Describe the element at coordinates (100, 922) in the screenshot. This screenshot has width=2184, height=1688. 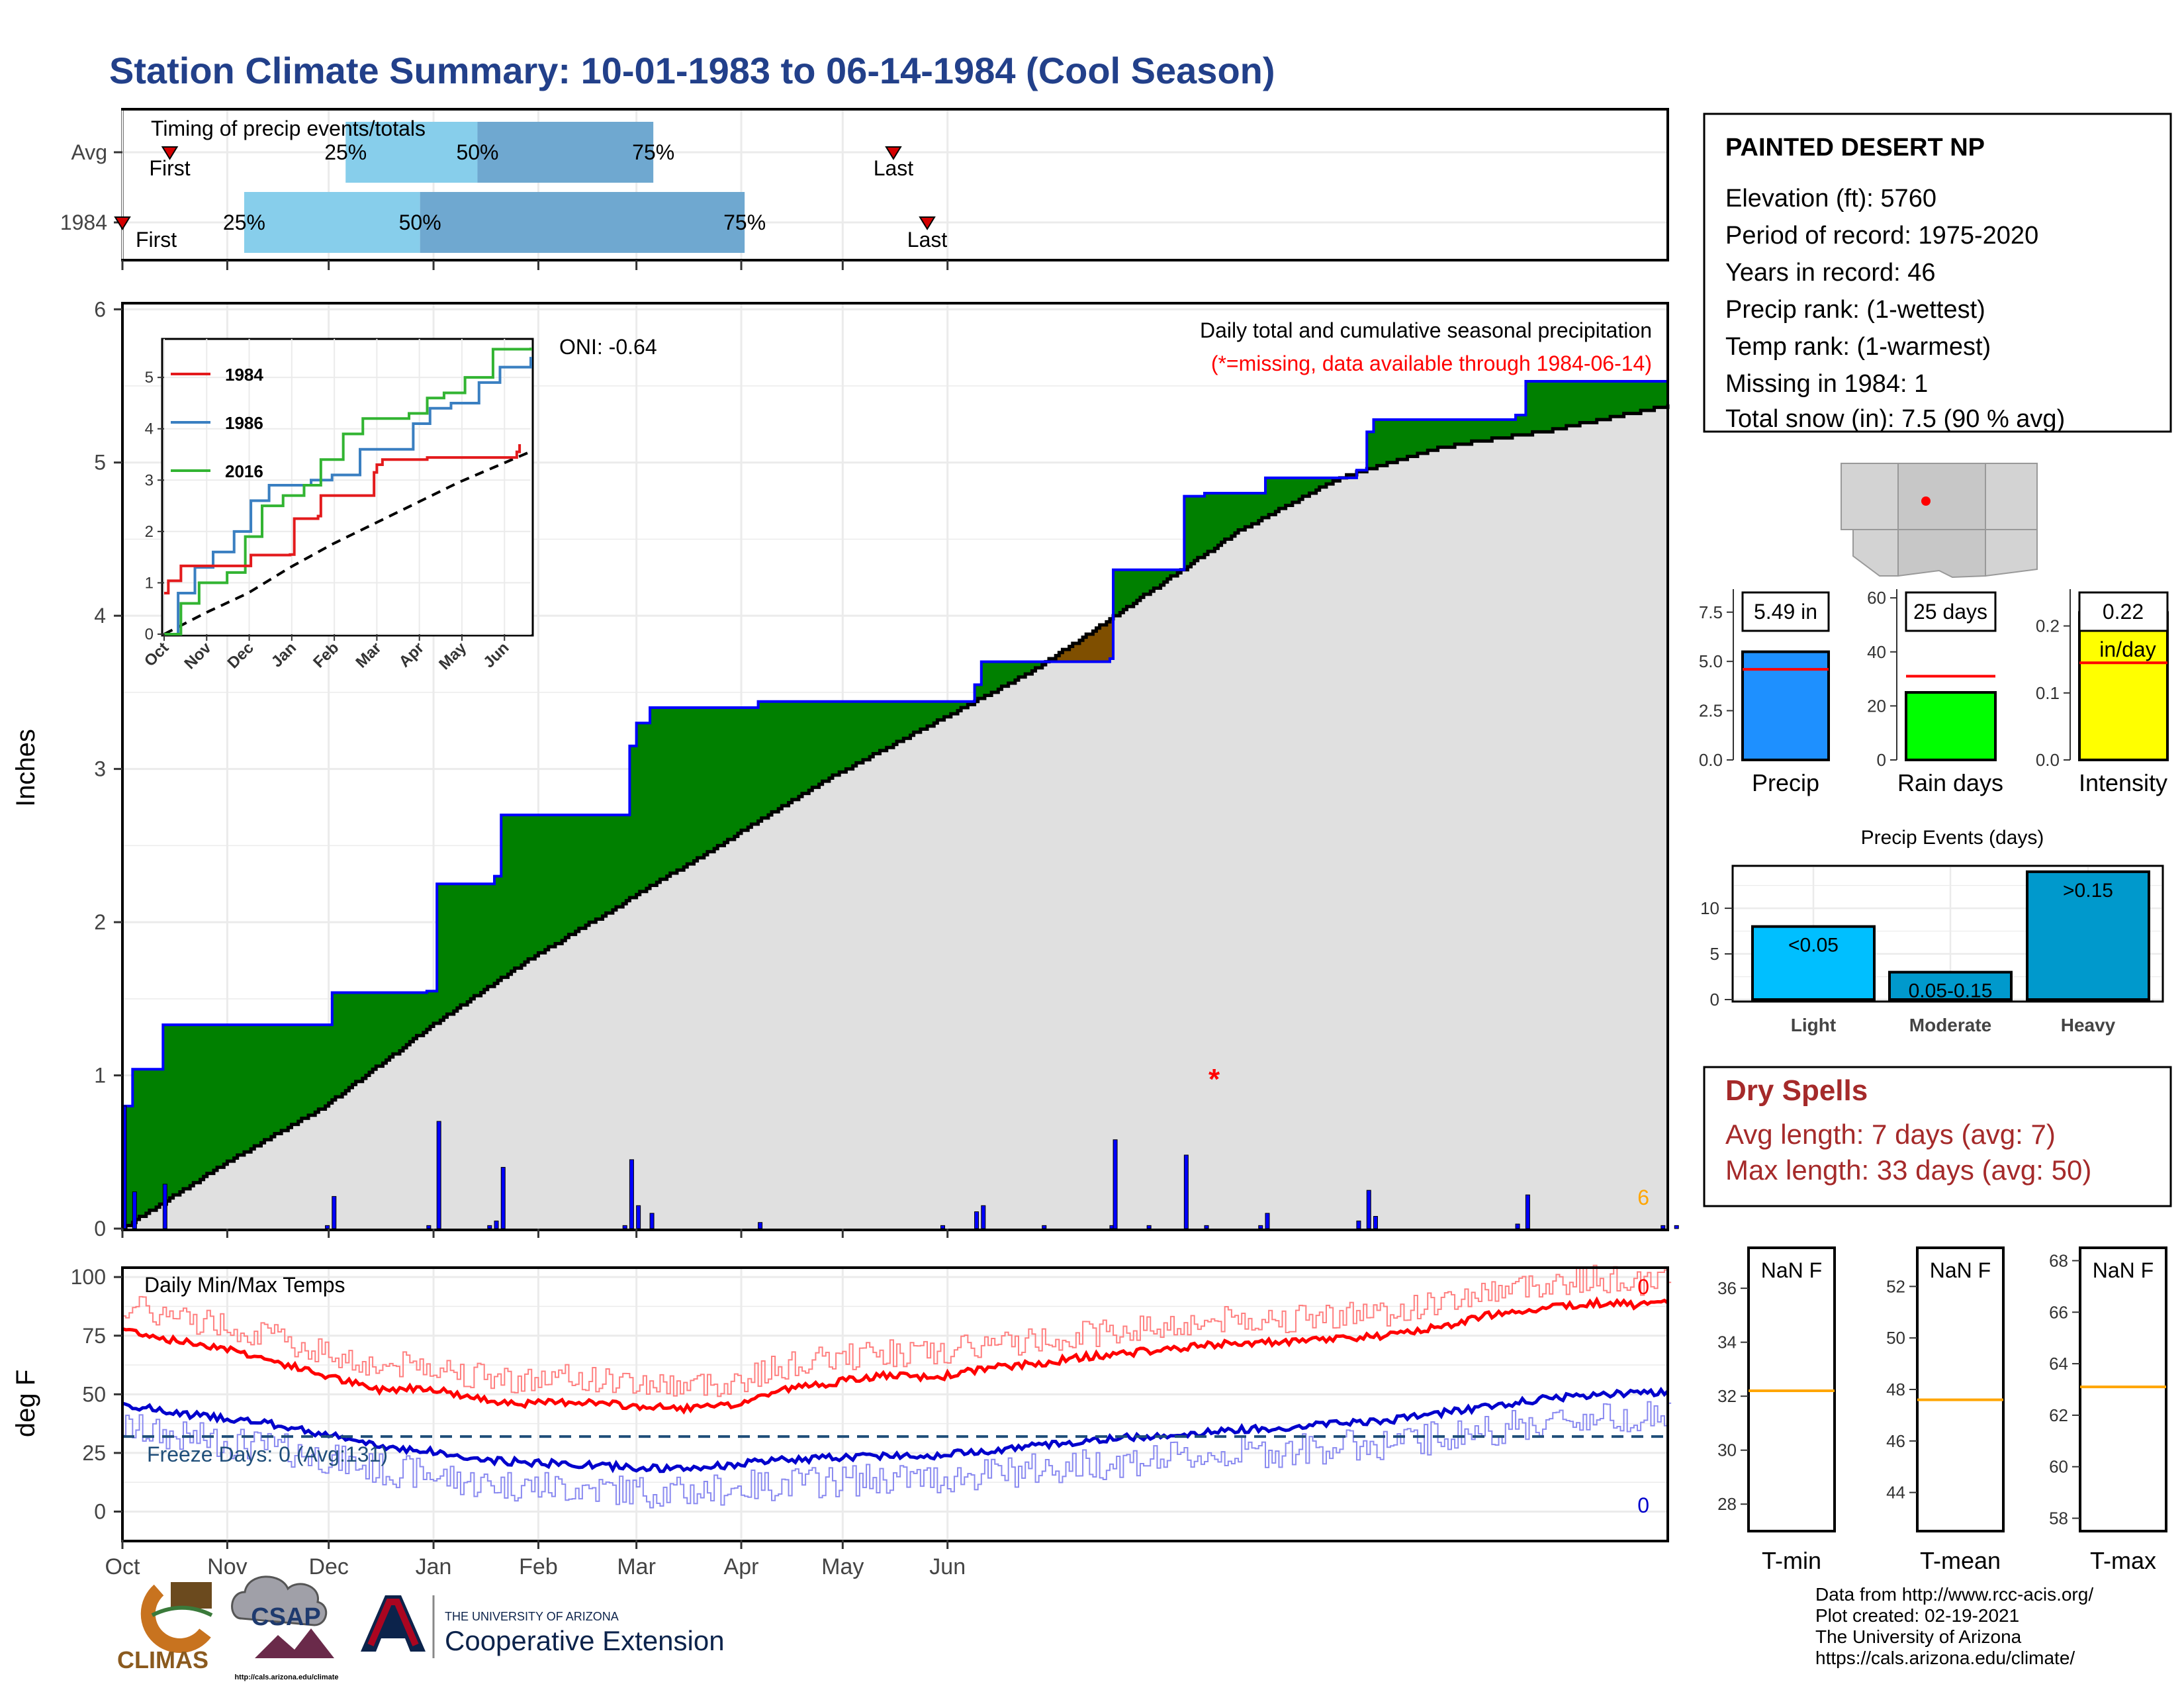
I see `precip-y-tick-label: 2` at that location.